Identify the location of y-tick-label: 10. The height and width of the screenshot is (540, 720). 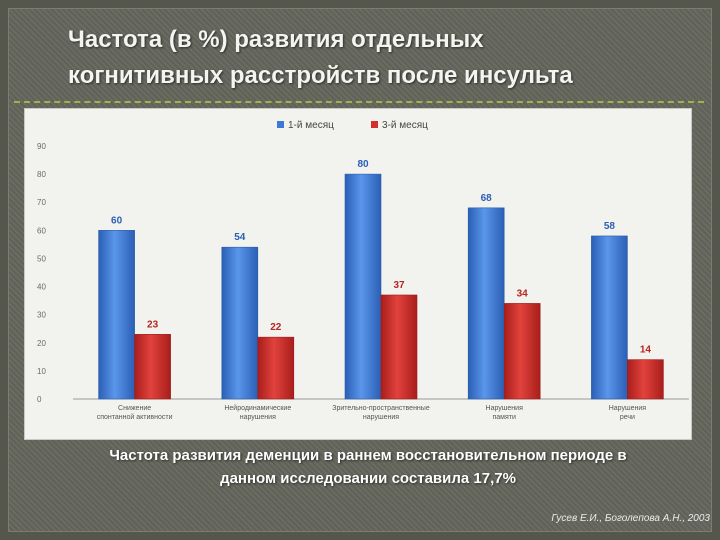
(41, 371).